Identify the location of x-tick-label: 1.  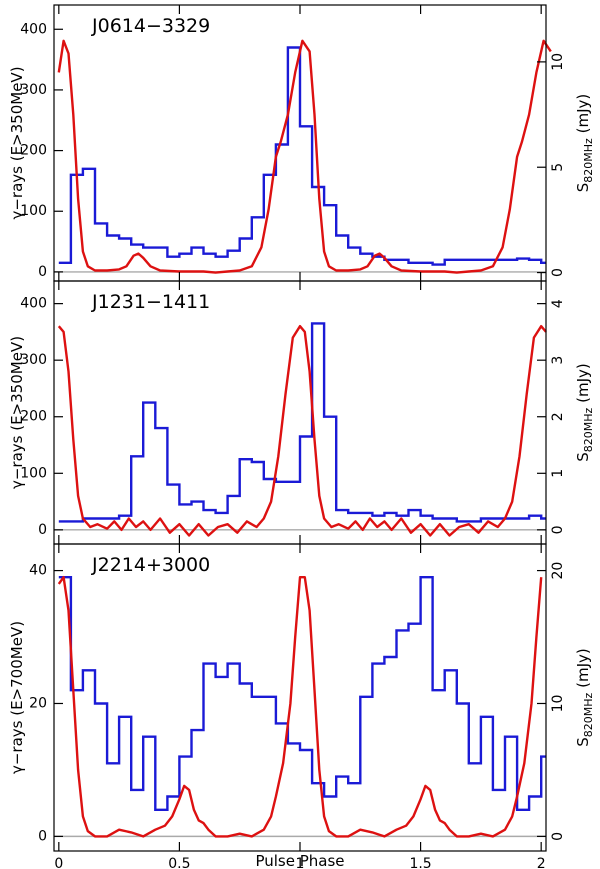
(300, 862).